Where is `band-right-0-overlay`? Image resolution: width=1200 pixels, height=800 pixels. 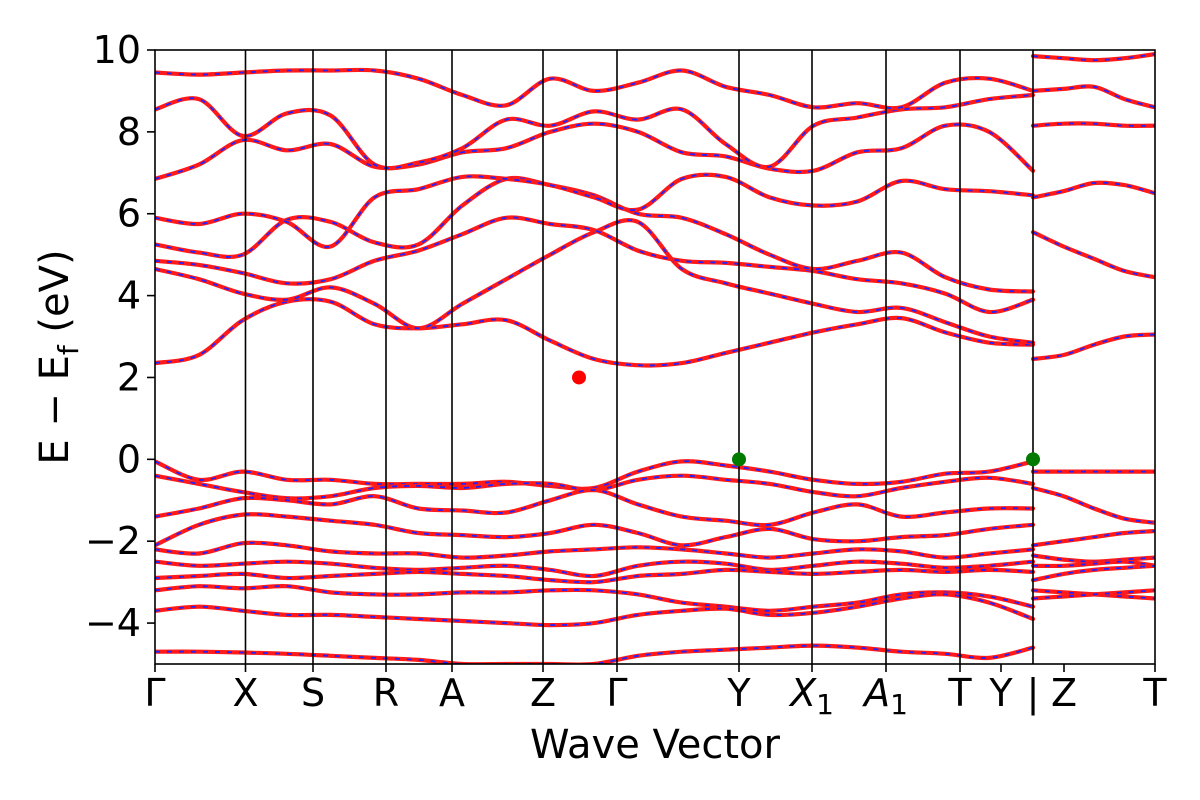 band-right-0-overlay is located at coordinates (1093, 346).